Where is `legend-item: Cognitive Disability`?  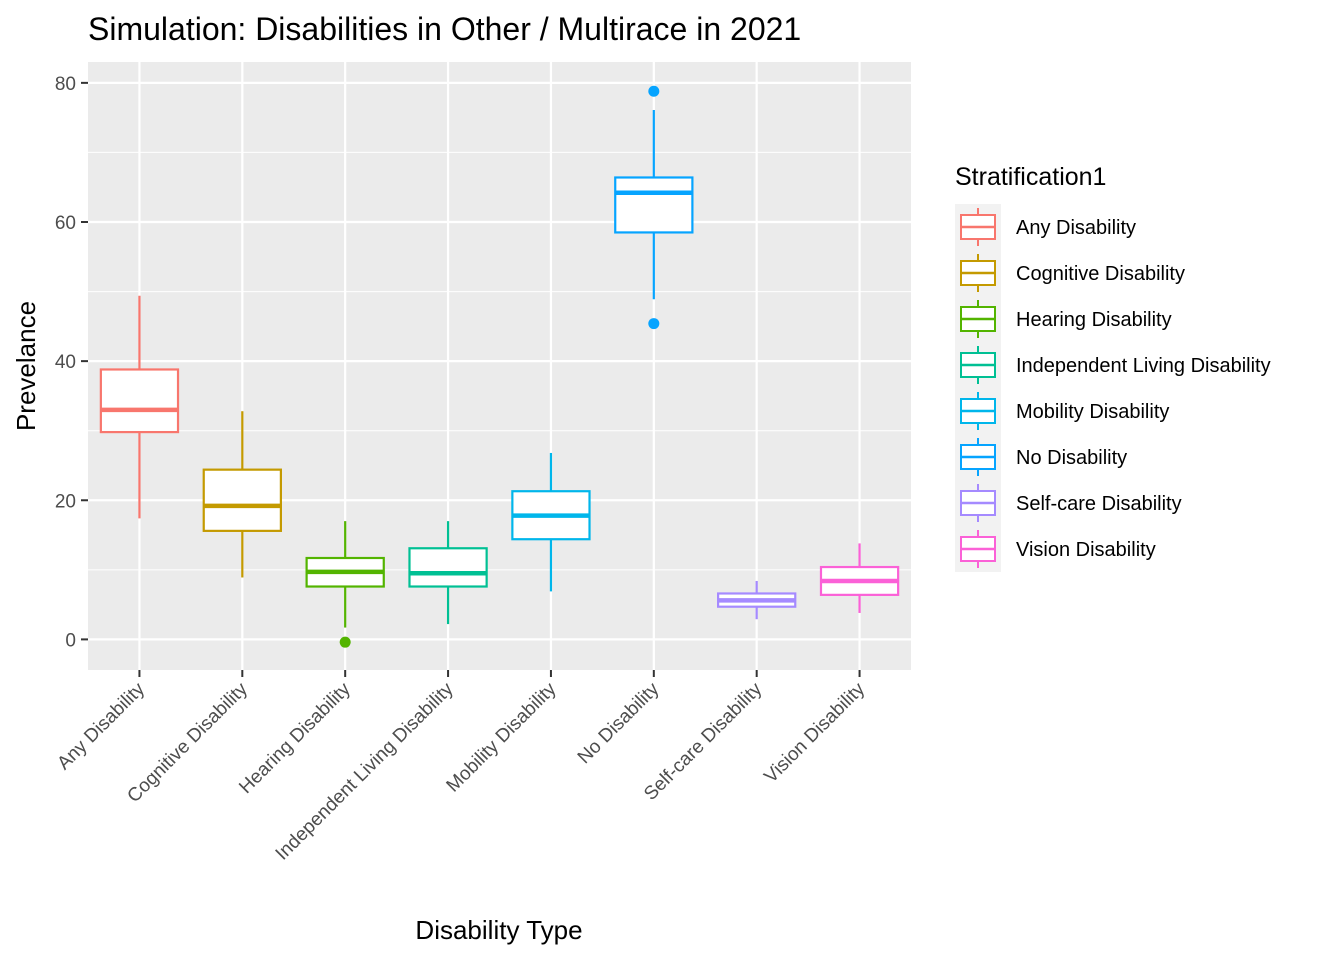
legend-item: Cognitive Disability is located at coordinates (1072, 273).